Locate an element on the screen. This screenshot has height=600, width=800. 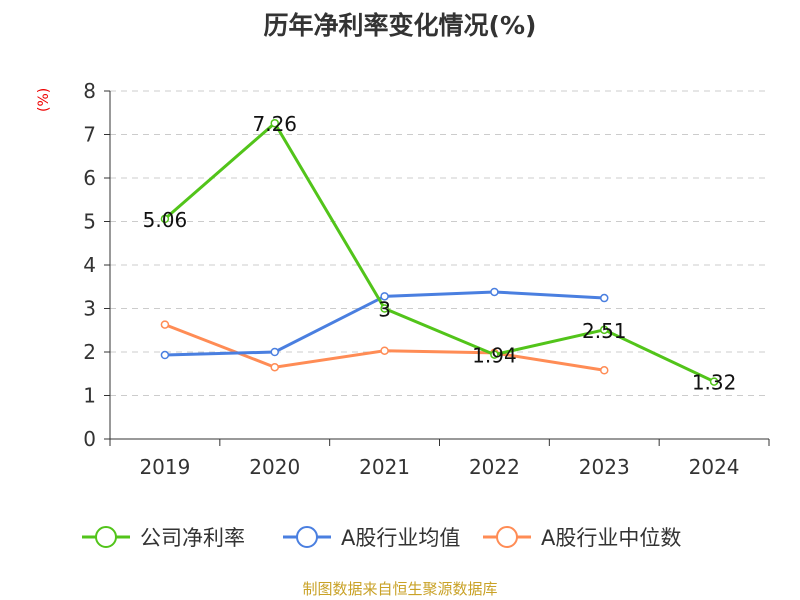
chart-title: 历年净利率变化情况(%) is located at coordinates (400, 25).